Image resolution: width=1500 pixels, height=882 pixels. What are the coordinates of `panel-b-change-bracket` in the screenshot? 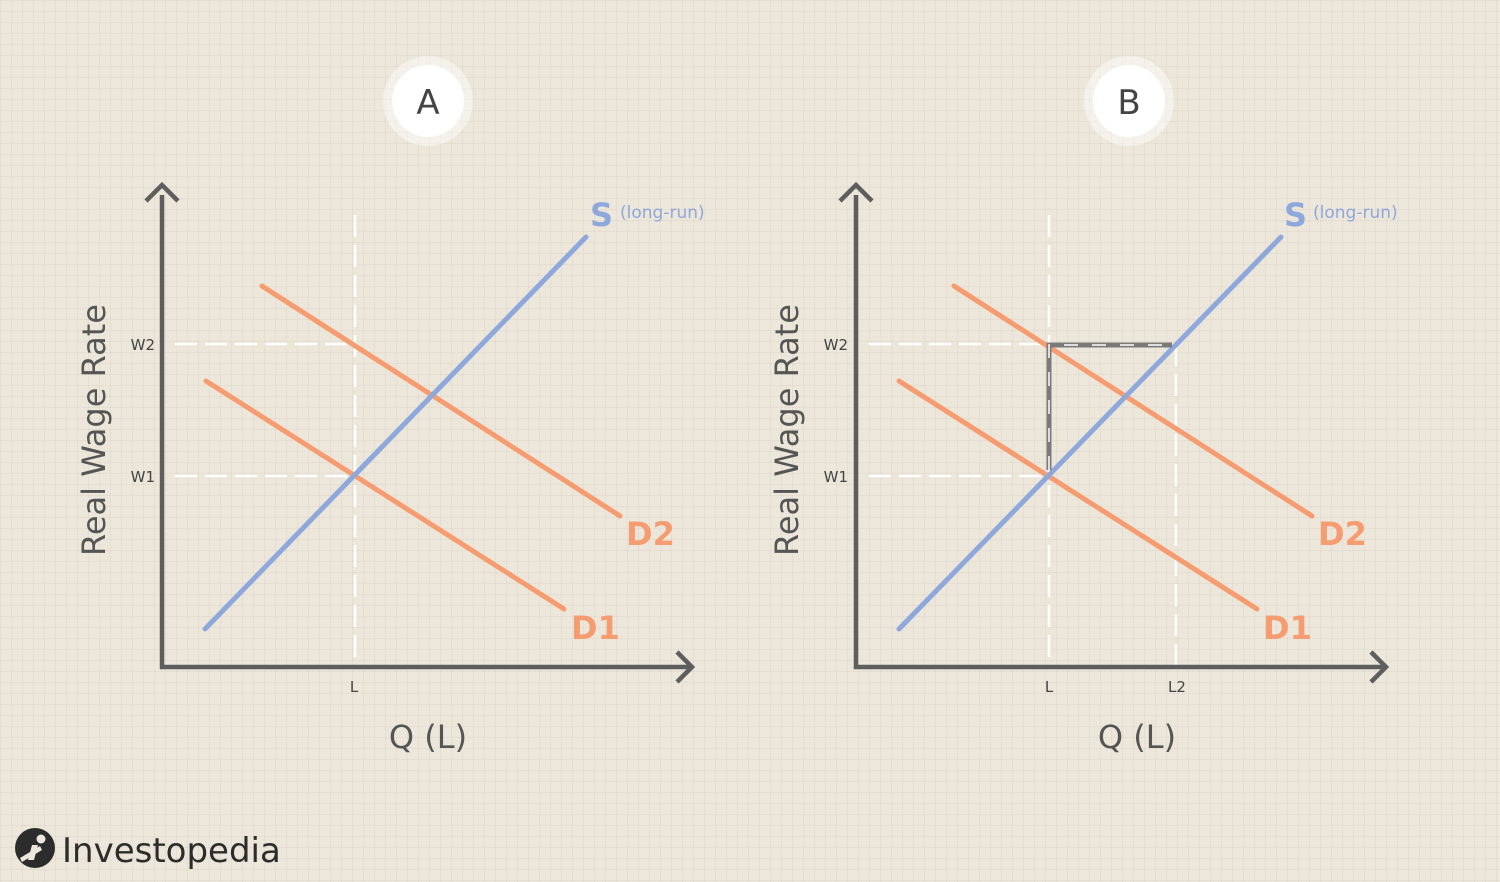 It's located at (1109, 406).